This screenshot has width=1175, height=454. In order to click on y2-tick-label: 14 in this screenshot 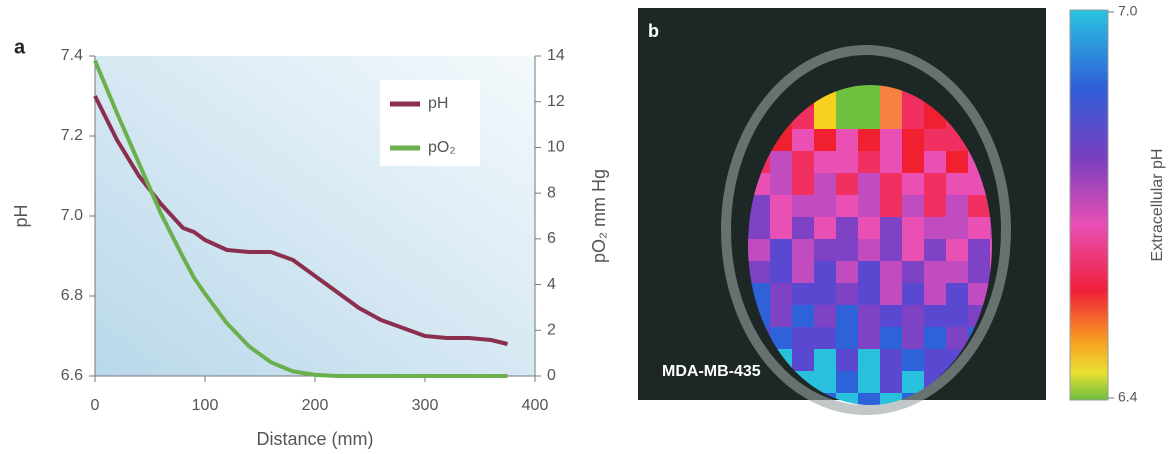, I will do `click(556, 55)`.